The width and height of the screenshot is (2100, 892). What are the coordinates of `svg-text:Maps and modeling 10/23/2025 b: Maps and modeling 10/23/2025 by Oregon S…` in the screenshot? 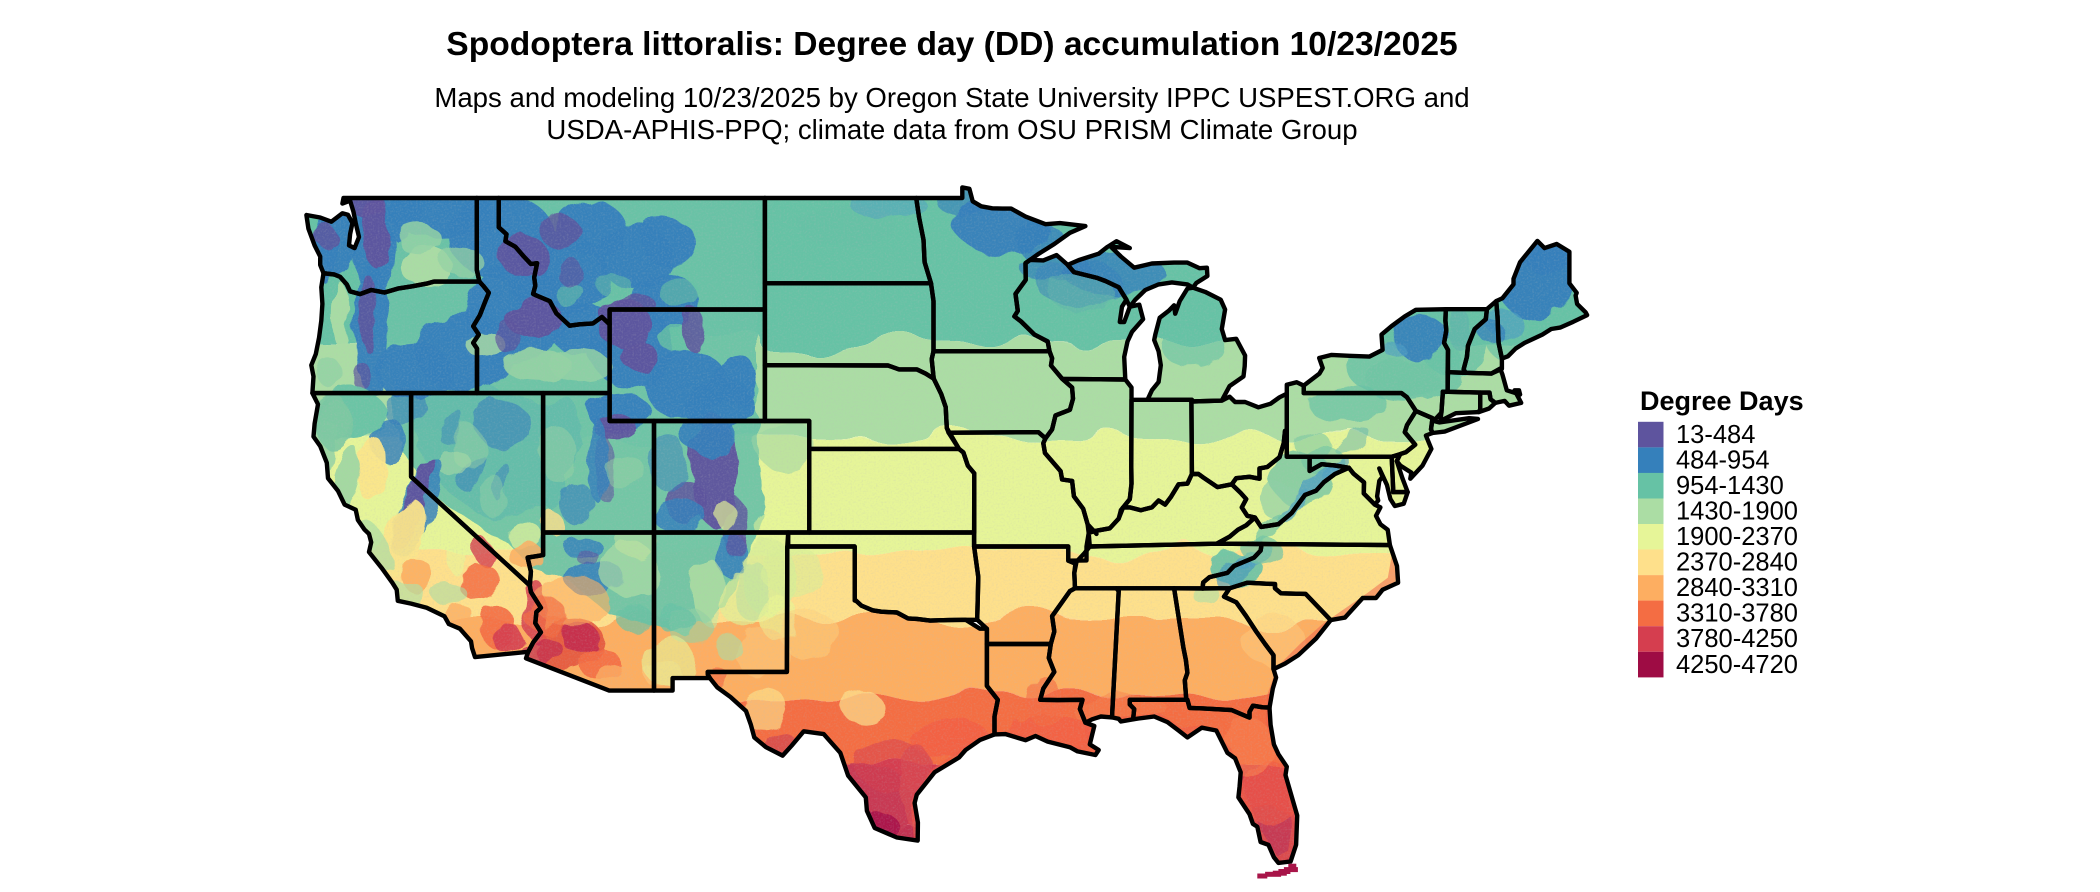 It's located at (951, 97).